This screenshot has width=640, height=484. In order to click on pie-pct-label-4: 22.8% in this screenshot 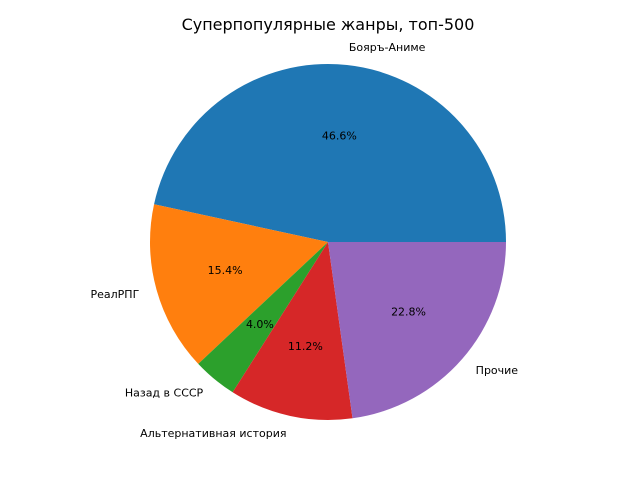, I will do `click(408, 312)`.